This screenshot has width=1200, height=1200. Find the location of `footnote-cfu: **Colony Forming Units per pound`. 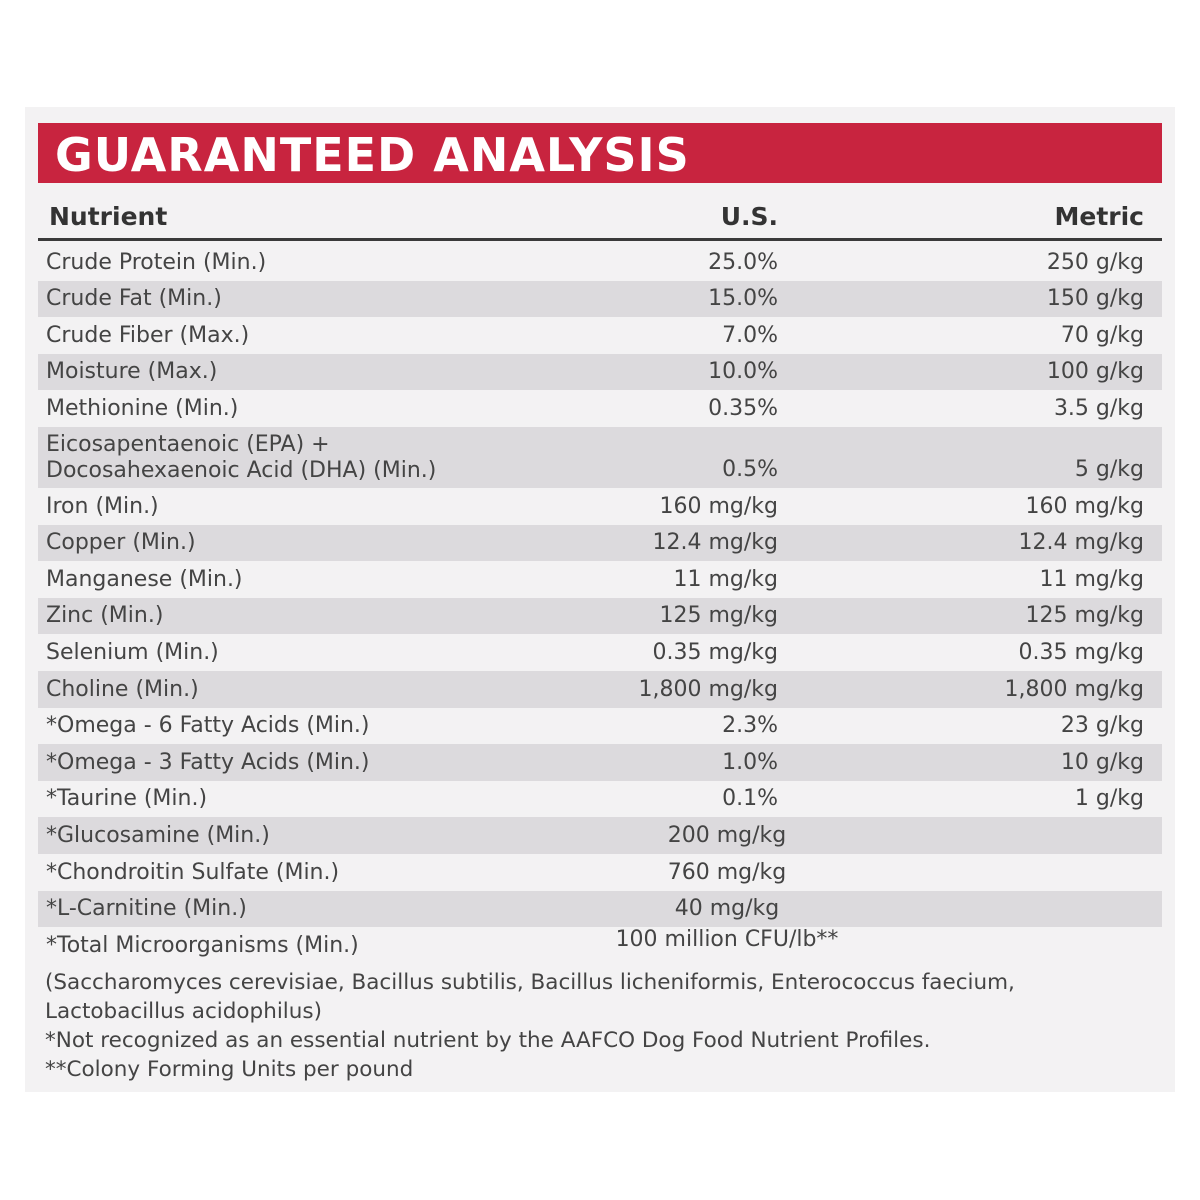

footnote-cfu: **Colony Forming Units per pound is located at coordinates (229, 1069).